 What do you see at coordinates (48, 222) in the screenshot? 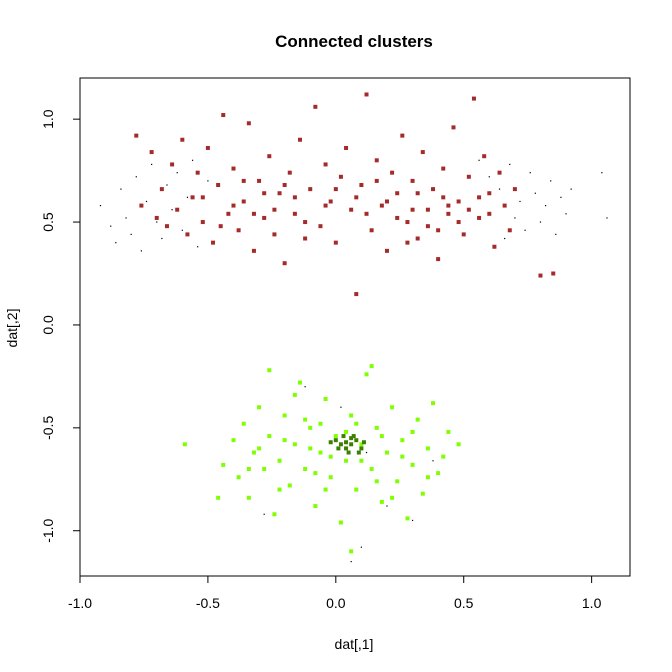
I see `y-tick-label: 0.5` at bounding box center [48, 222].